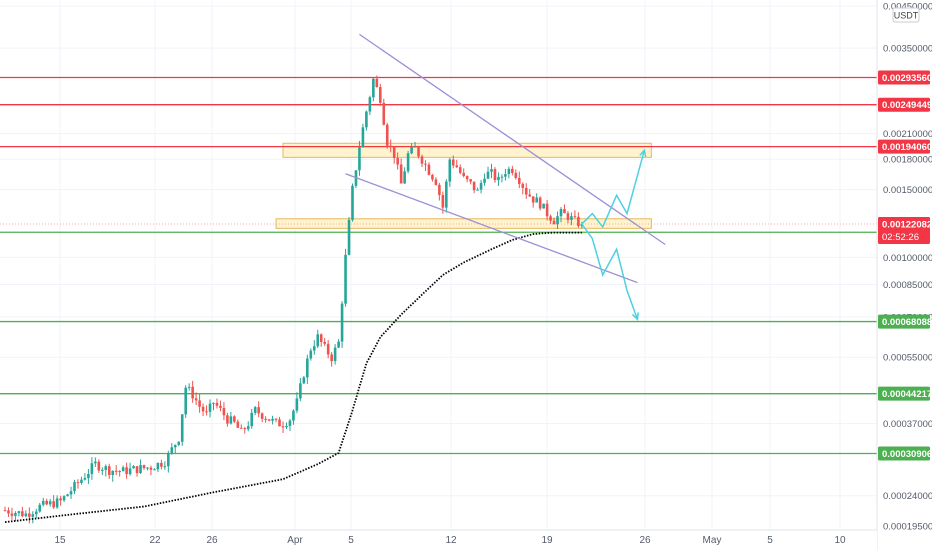 This screenshot has height=555, width=932. I want to click on y-tick-label: 0.00085000, so click(907, 285).